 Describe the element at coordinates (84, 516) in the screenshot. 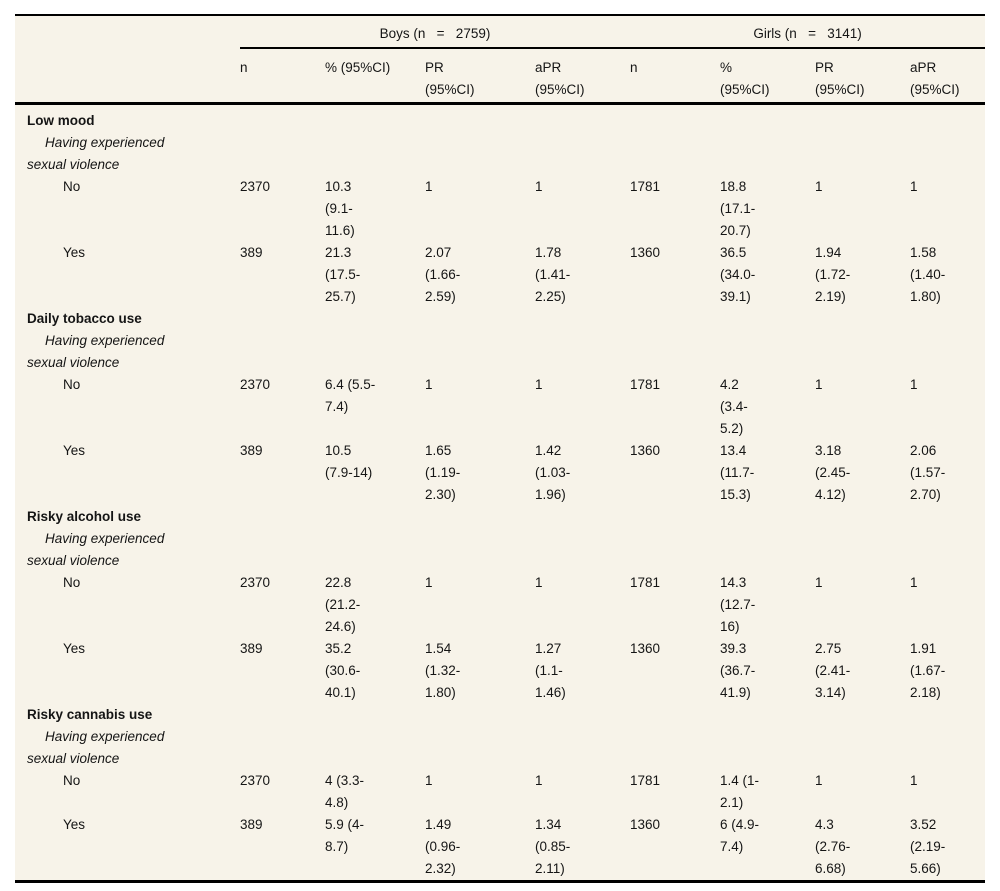

I see `section-title: Risky alcohol use` at that location.